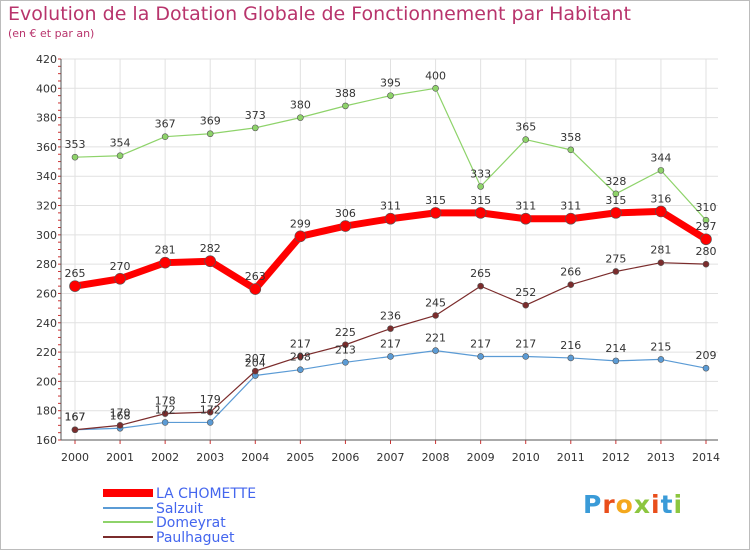  What do you see at coordinates (165, 409) in the screenshot?
I see `data-label: 172` at bounding box center [165, 409].